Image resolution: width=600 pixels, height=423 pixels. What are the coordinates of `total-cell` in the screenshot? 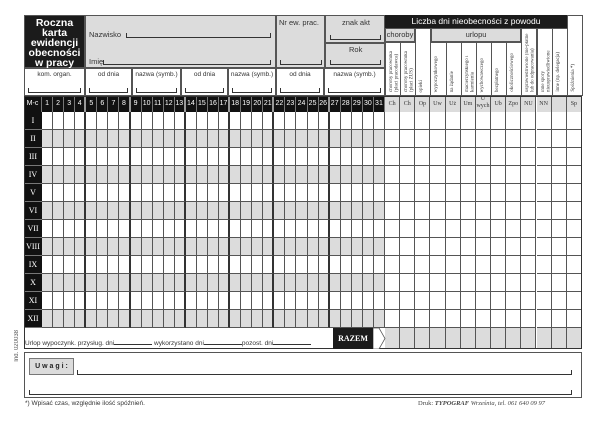 It's located at (423, 338).